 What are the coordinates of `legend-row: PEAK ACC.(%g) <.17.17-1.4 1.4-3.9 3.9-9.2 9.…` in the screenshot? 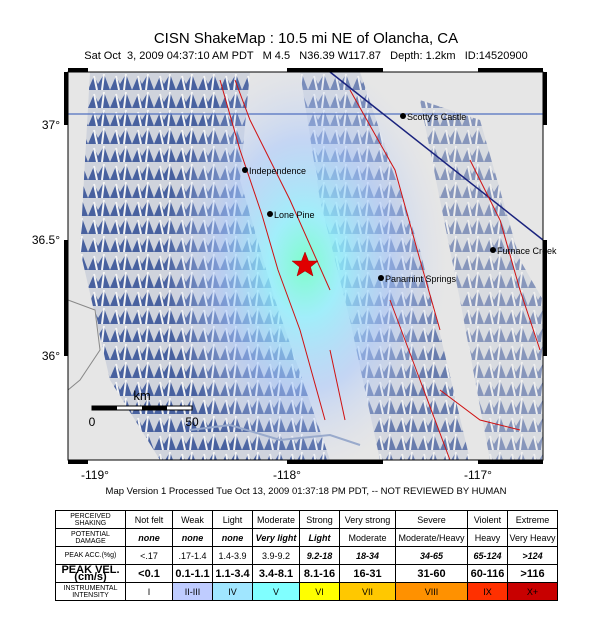 It's located at (306, 555).